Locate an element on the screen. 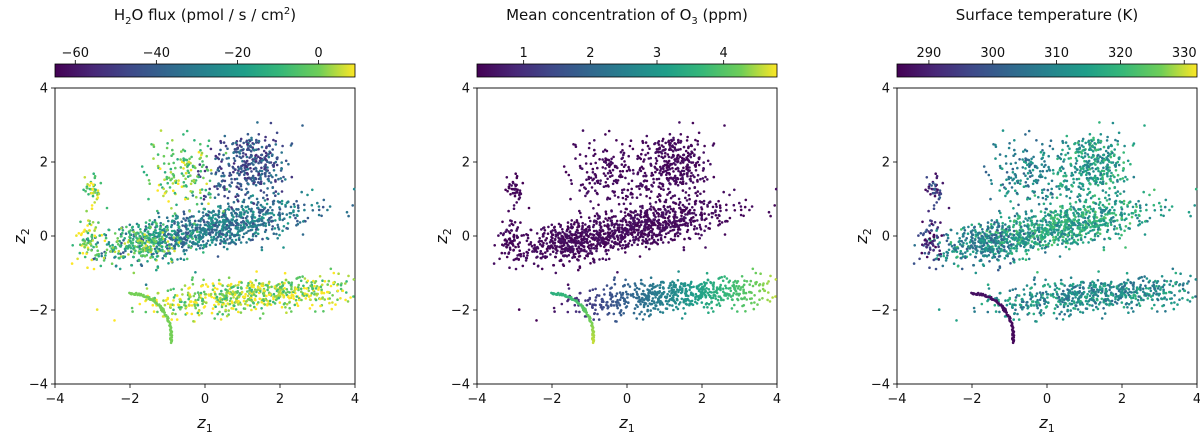 The image size is (1200, 435). y-tick-label: −2 is located at coordinates (460, 311).